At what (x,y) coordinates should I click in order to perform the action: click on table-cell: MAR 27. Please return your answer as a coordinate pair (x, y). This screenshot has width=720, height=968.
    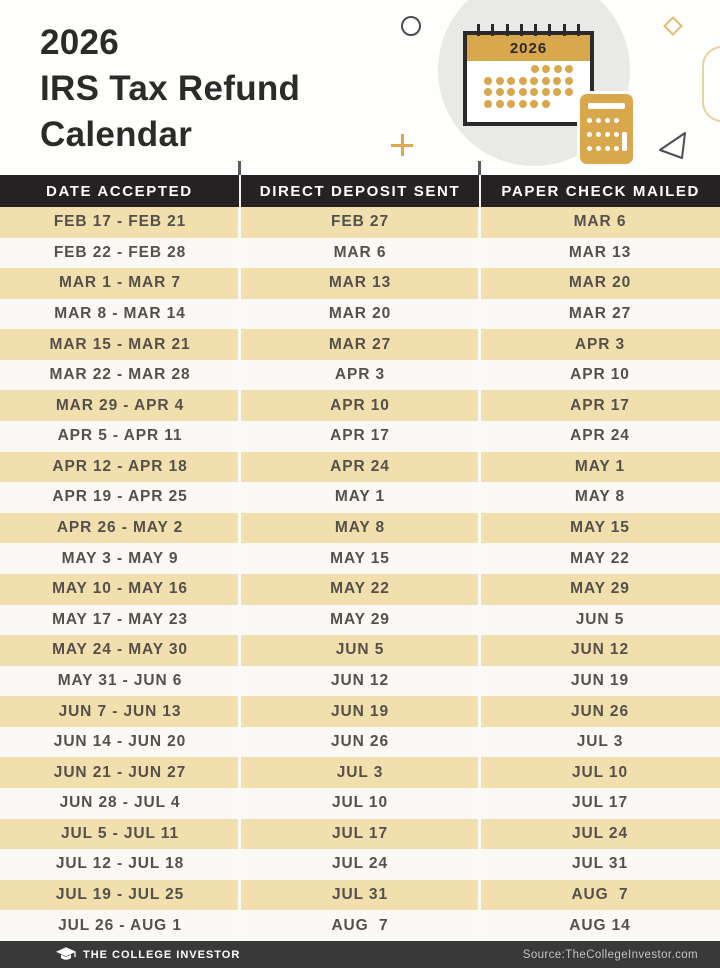
    Looking at the image, I should click on (600, 314).